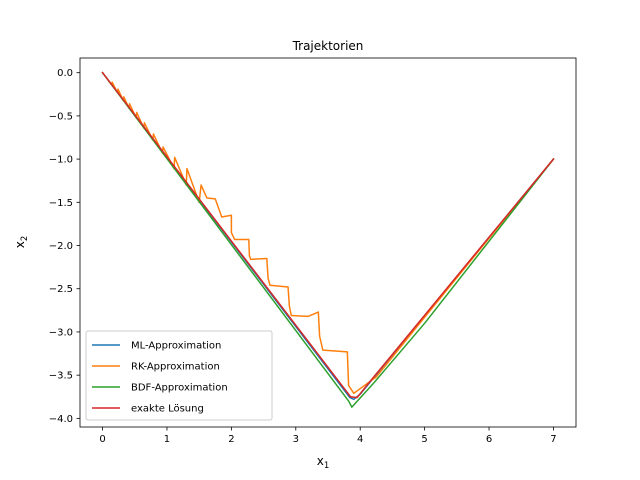  What do you see at coordinates (61, 332) in the screenshot?
I see `y-tick-label: −3.0` at bounding box center [61, 332].